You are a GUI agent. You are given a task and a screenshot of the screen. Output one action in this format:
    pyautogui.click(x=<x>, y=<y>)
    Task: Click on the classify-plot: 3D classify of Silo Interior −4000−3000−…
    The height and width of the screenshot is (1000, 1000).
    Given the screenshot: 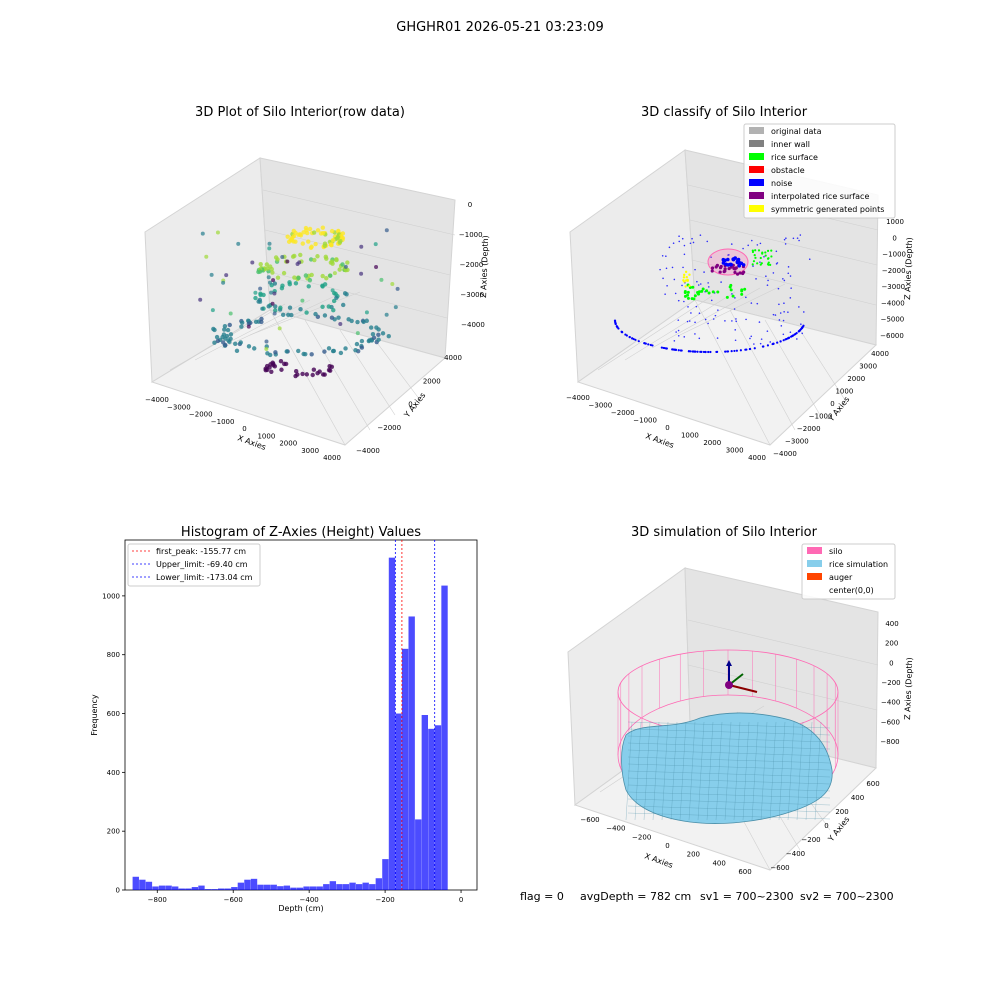 What is the action you would take?
    pyautogui.click(x=740, y=283)
    